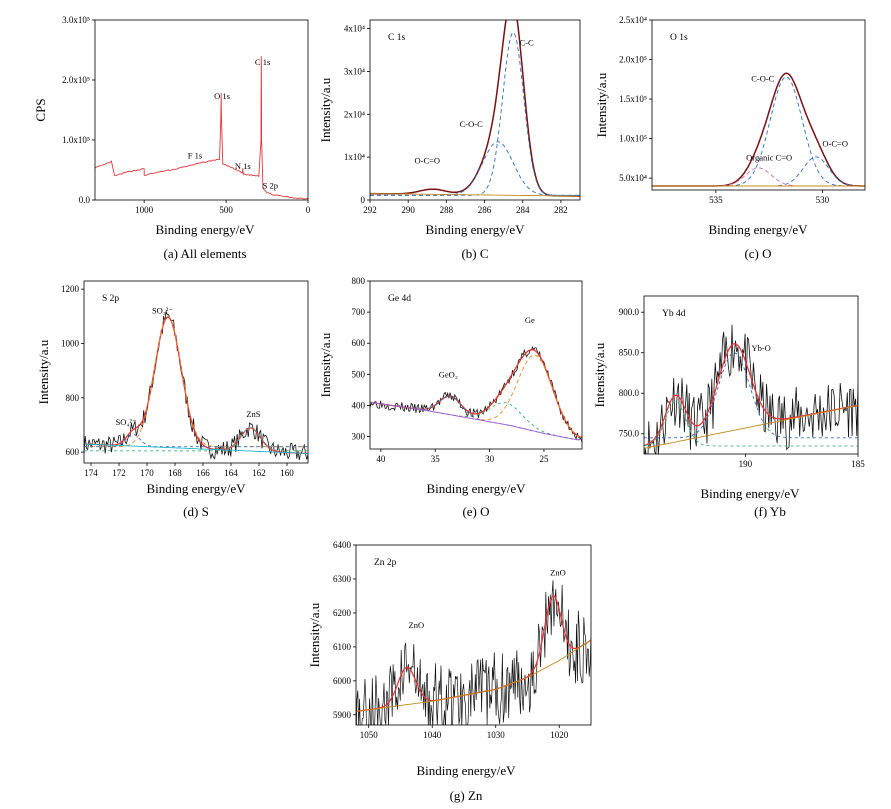 The image size is (891, 809). What do you see at coordinates (490, 459) in the screenshot?
I see `x-tick-label: 30` at bounding box center [490, 459].